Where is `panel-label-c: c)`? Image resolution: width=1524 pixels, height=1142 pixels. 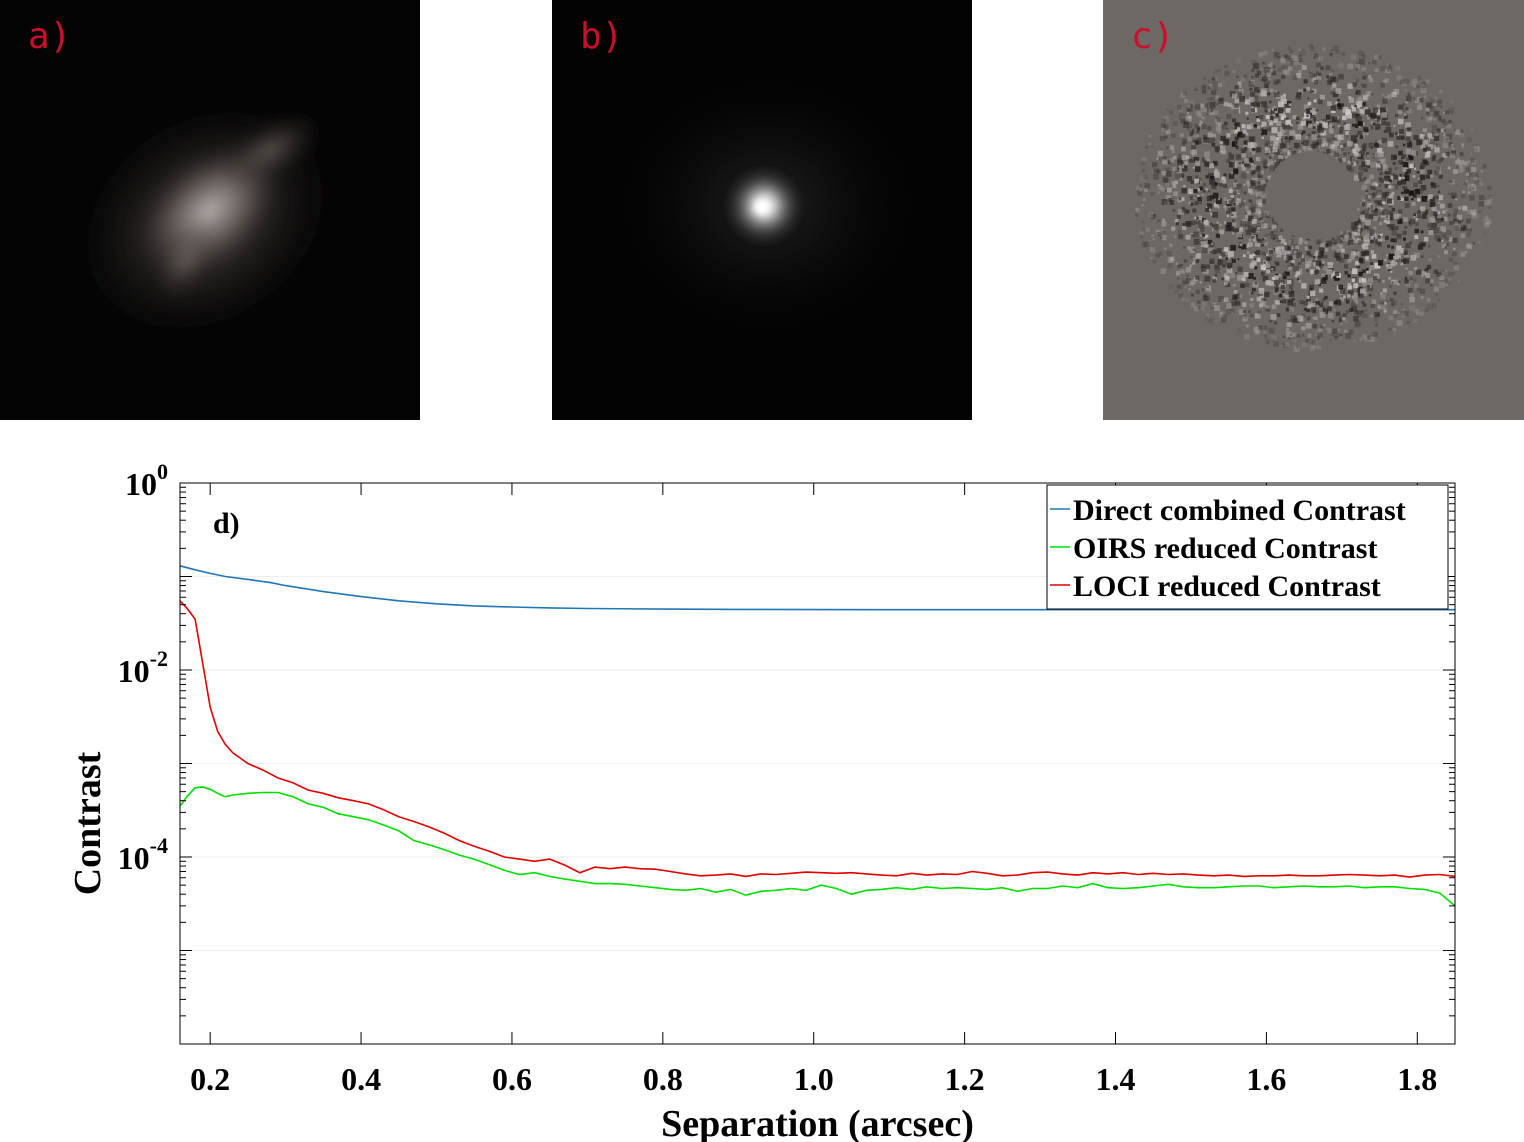
panel-label-c: c) is located at coordinates (1153, 36).